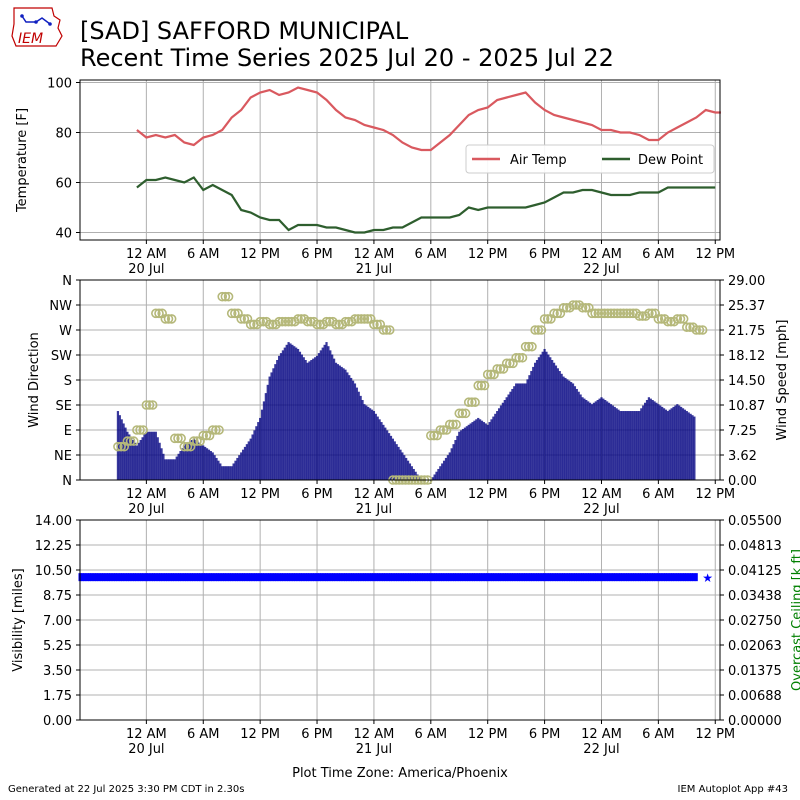 The width and height of the screenshot is (800, 800). I want to click on x-tick-label: 6 AM, so click(431, 254).